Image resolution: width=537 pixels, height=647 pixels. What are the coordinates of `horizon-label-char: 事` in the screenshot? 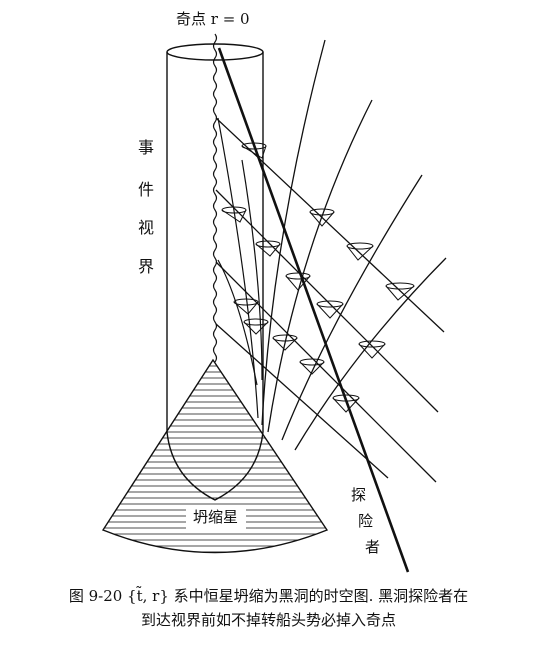 It's located at (146, 147).